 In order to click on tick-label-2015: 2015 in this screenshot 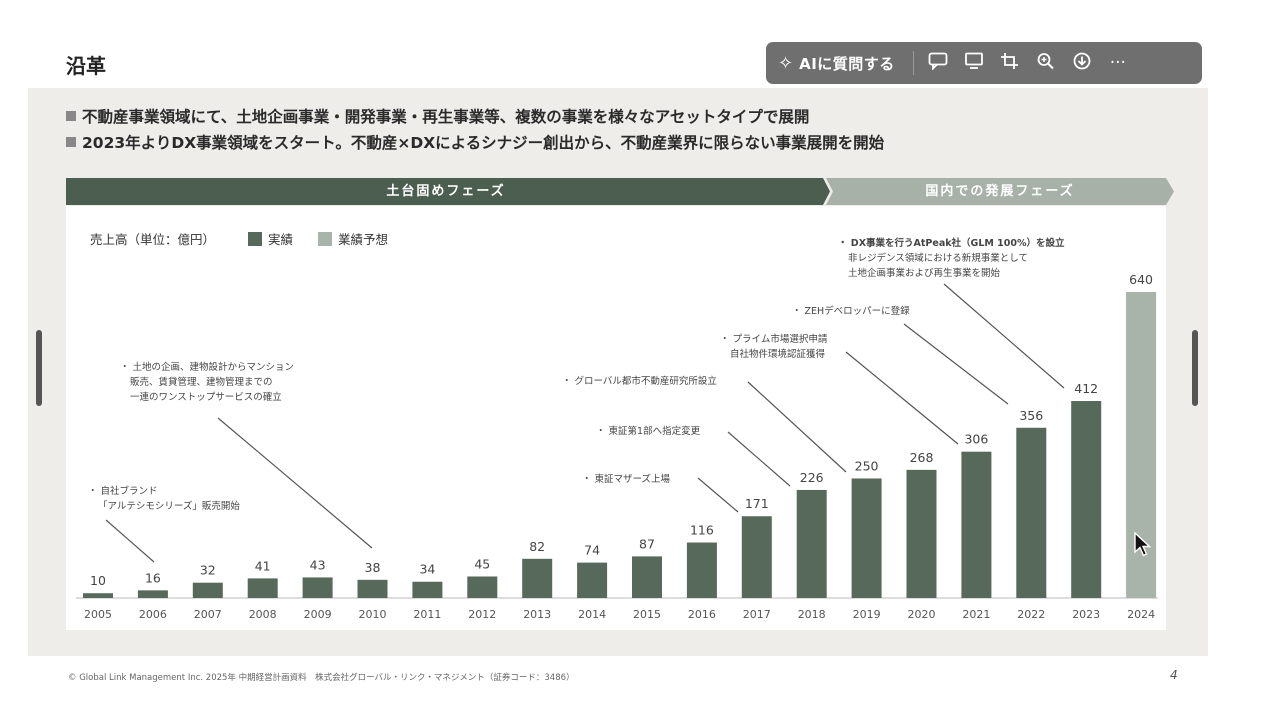, I will do `click(647, 614)`.